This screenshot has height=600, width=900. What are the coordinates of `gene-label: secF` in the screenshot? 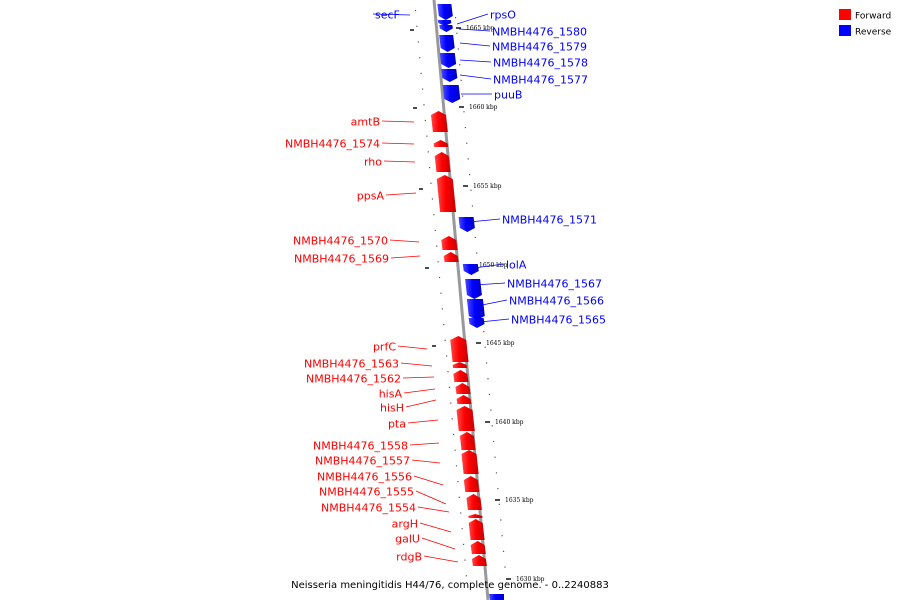 It's located at (387, 15).